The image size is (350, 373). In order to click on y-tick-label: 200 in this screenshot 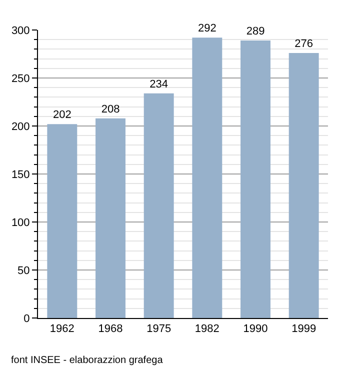, I will do `click(20, 126)`.